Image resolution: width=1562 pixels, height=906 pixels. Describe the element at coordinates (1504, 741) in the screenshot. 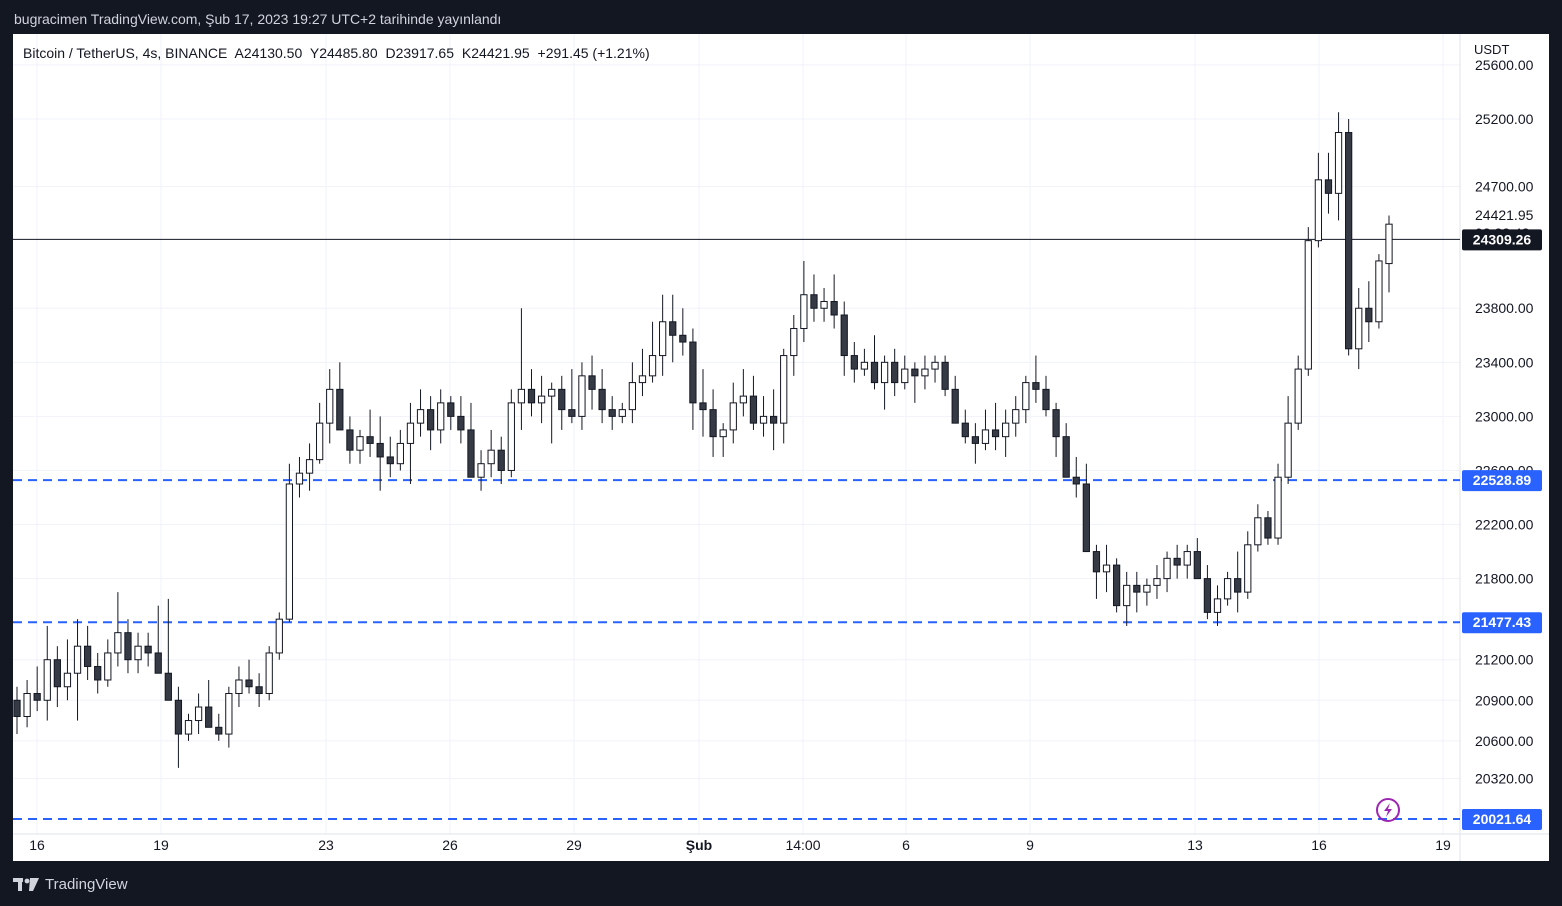

I see `price-tick-label: 20600.00` at that location.